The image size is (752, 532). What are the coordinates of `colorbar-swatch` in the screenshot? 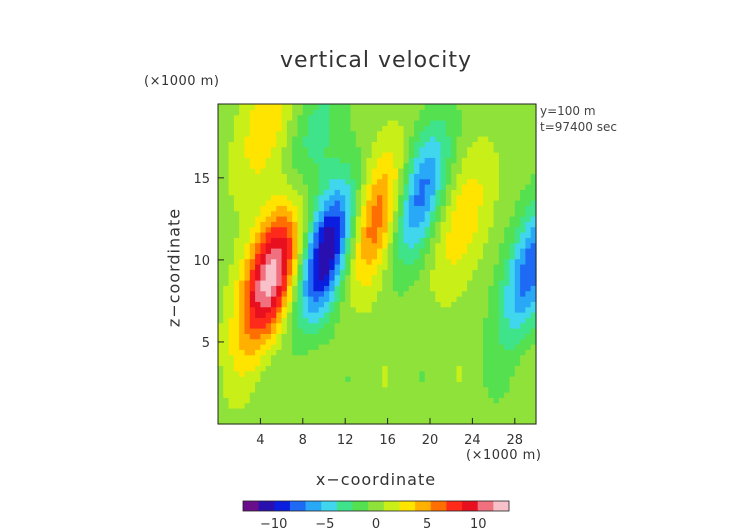 It's located at (391, 506).